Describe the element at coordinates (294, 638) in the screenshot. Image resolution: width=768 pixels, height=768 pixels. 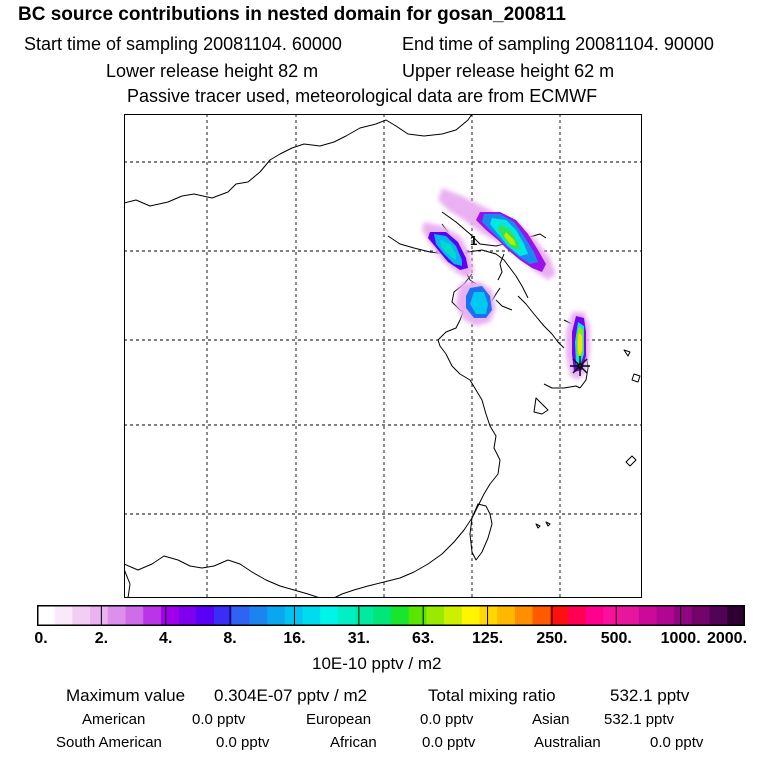
I see `colorbar-tick-label: 16.` at that location.